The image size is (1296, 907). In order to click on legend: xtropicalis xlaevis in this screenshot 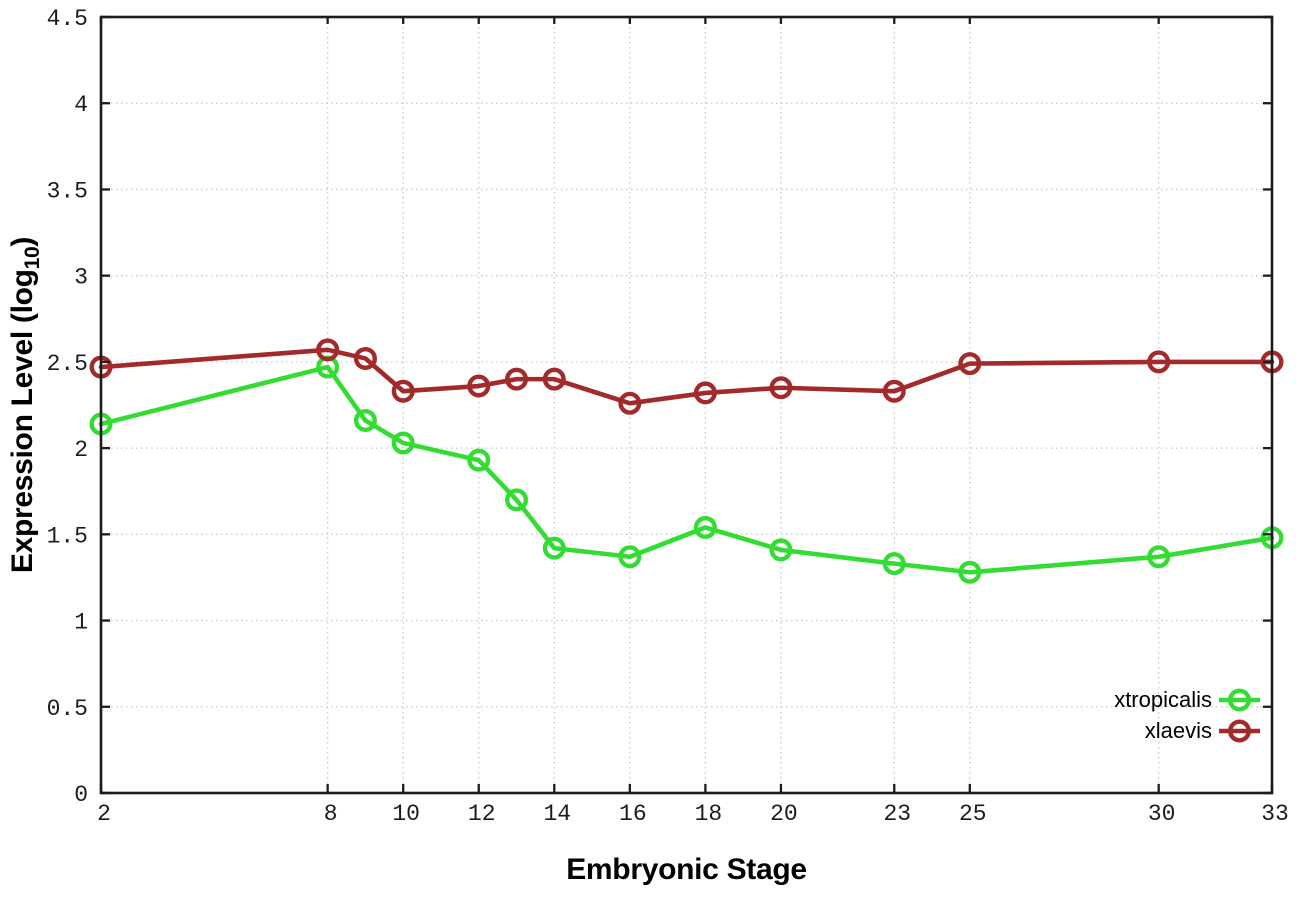, I will do `click(1187, 715)`.